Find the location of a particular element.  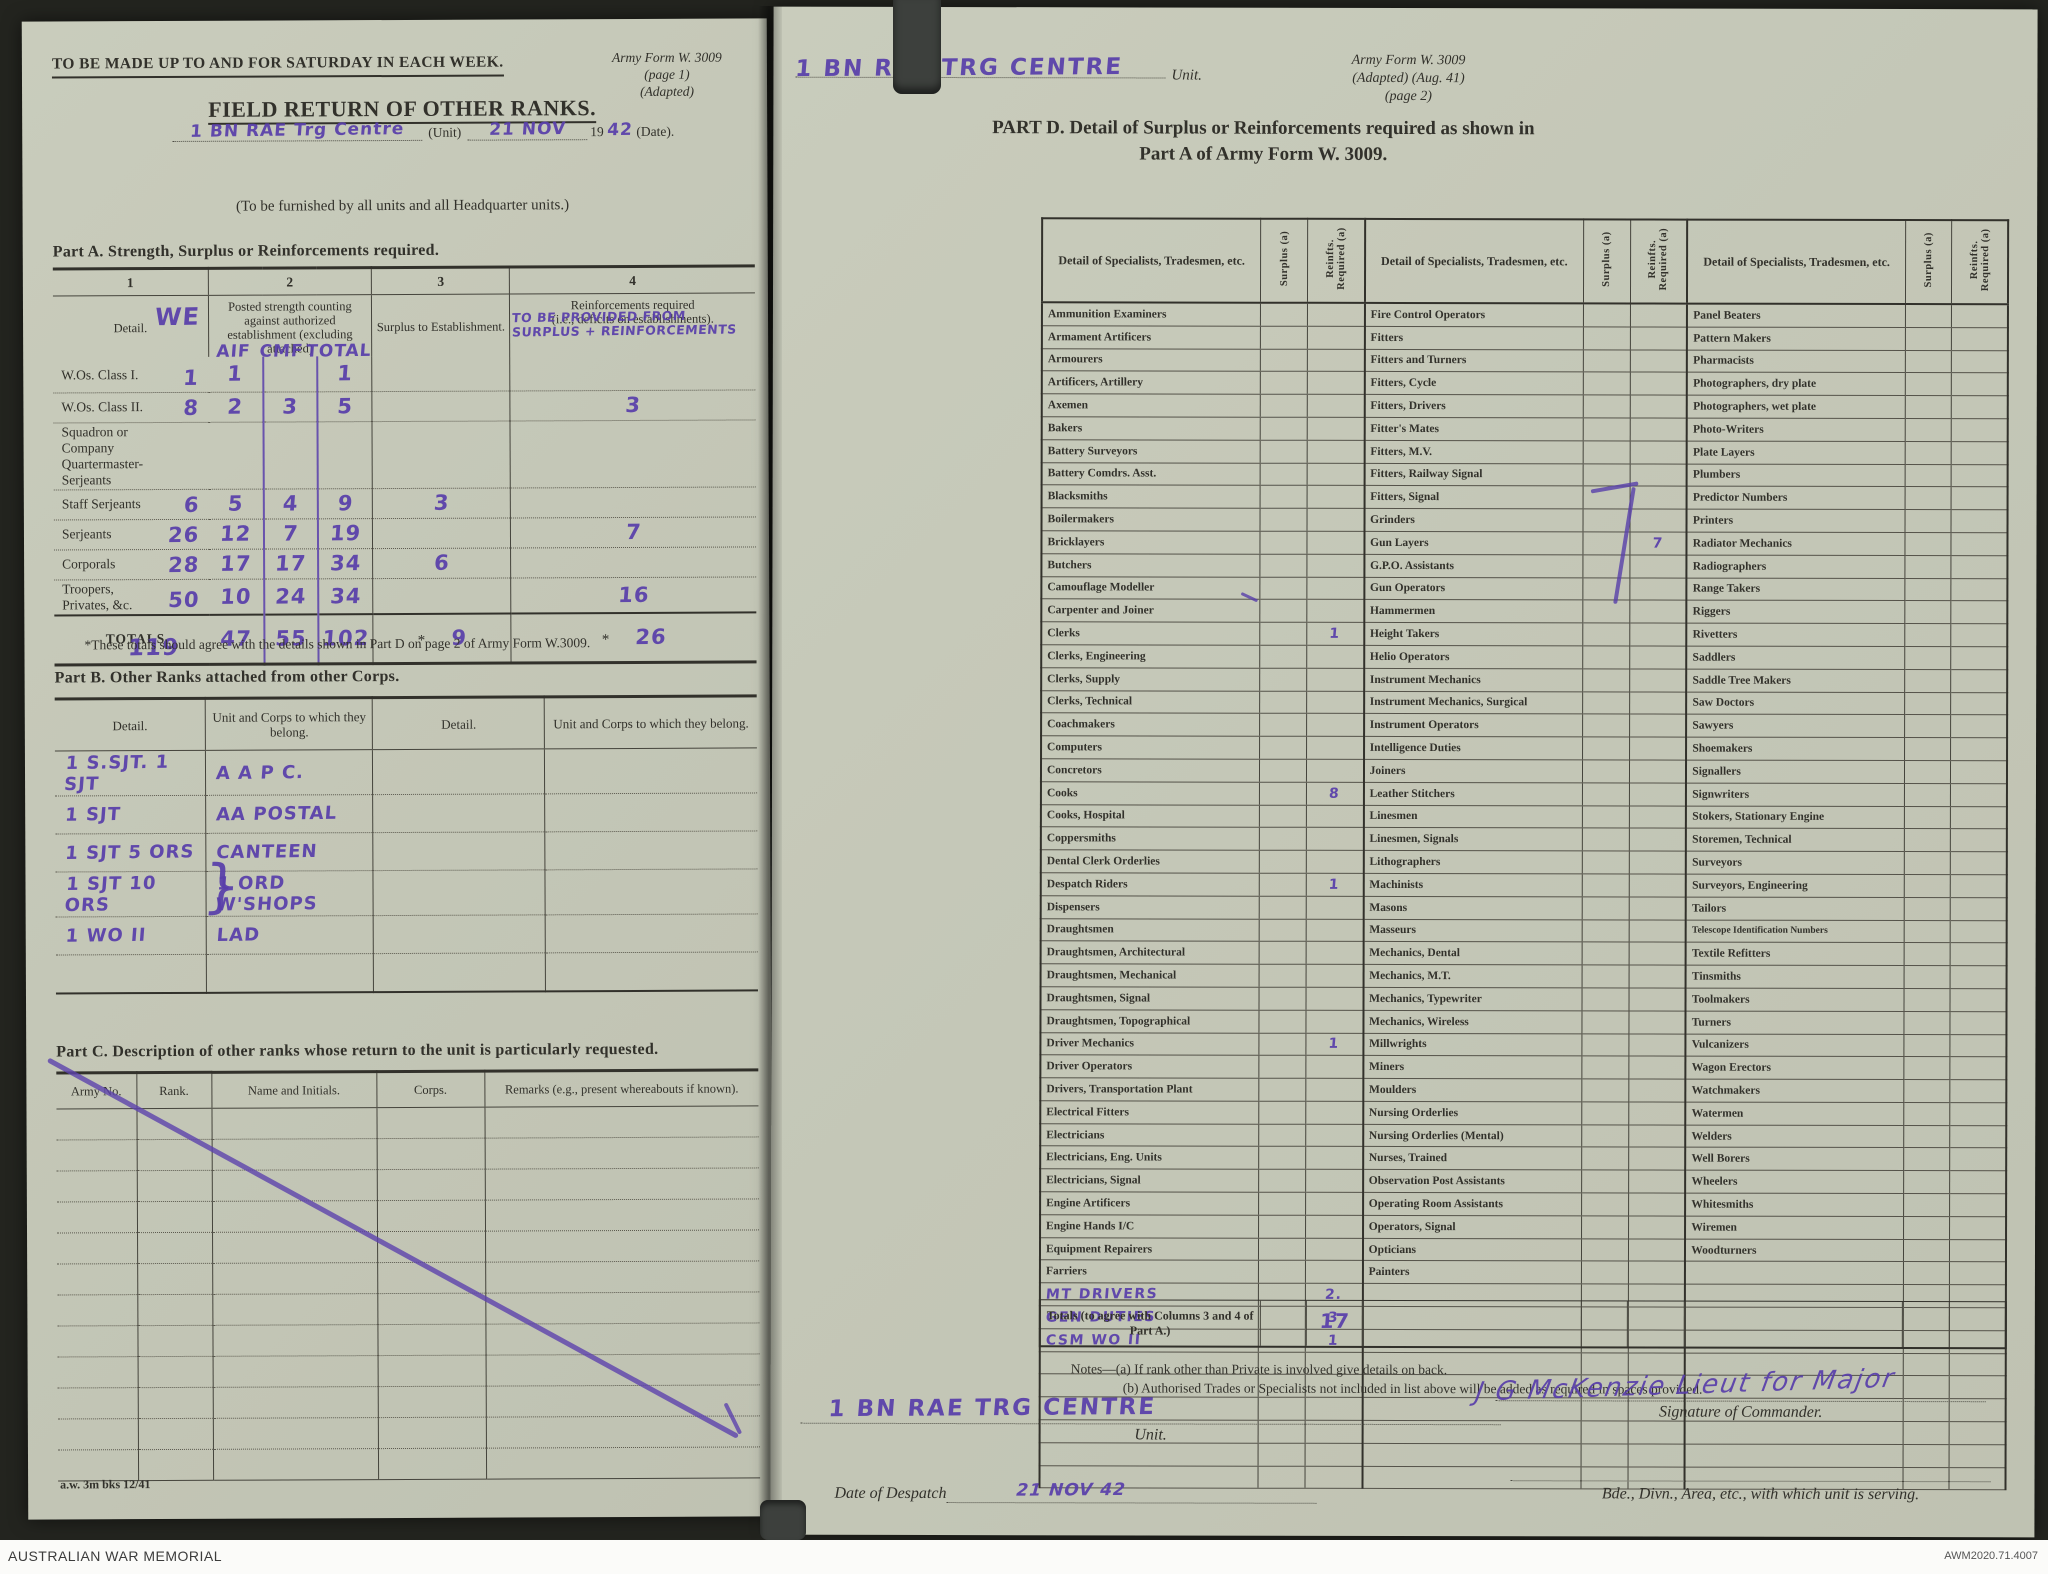

part-d-row: Bricklayers is located at coordinates (1202, 542).